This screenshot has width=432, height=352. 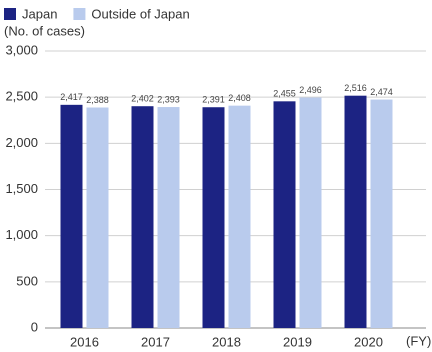 What do you see at coordinates (226, 341) in the screenshot?
I see `x-tick-label: 2018` at bounding box center [226, 341].